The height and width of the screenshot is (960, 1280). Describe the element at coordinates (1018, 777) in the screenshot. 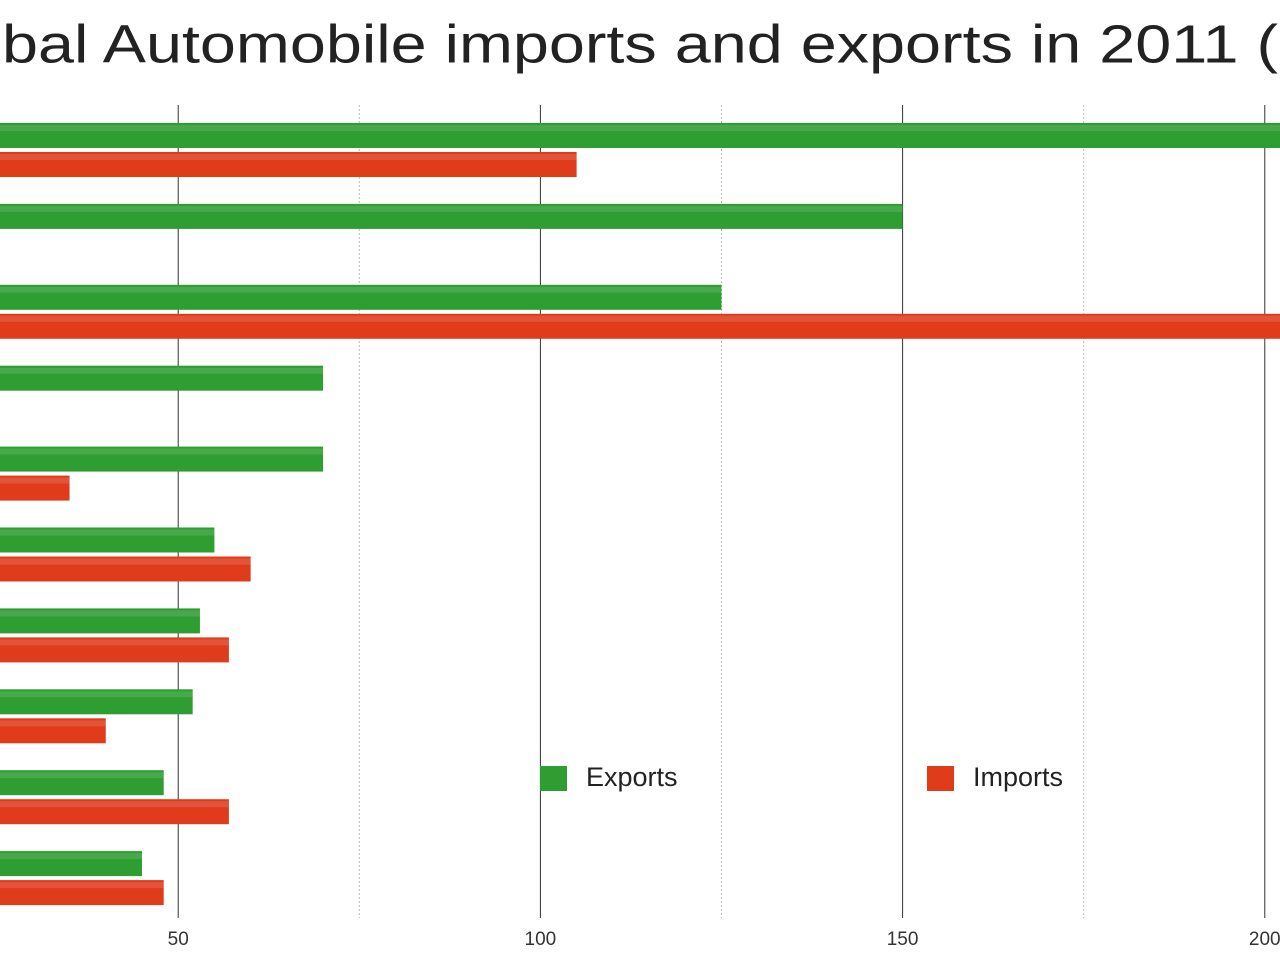

I see `legend-label: Imports` at that location.